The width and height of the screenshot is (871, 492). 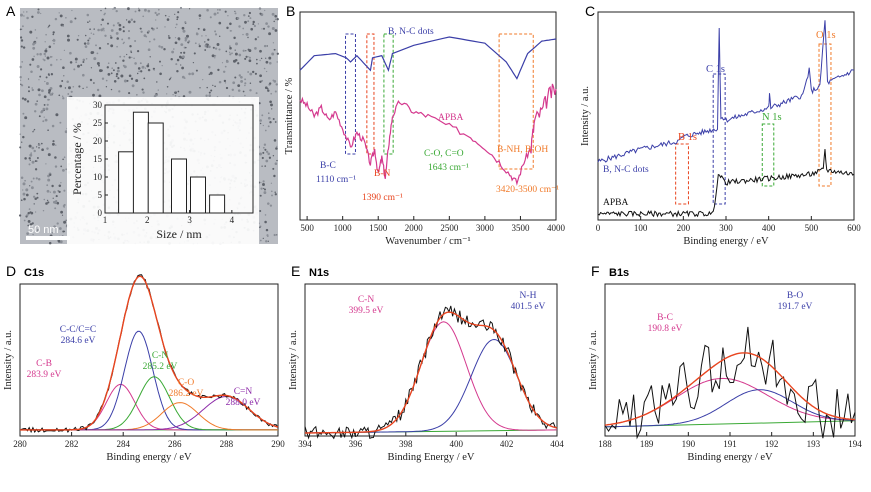 I want to click on inset-ytick-label: 15, so click(x=98, y=159).